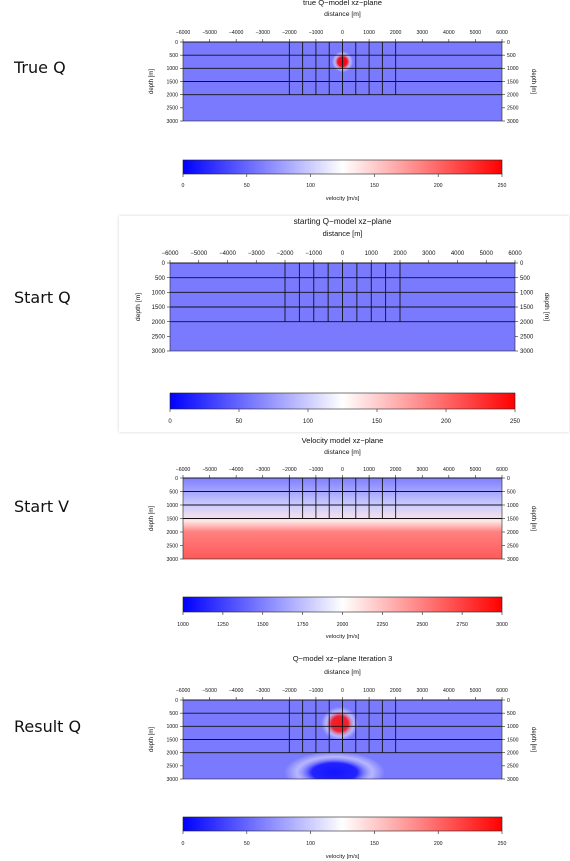  What do you see at coordinates (343, 637) in the screenshot?
I see `colorbar-label: velocity [m/s]` at bounding box center [343, 637].